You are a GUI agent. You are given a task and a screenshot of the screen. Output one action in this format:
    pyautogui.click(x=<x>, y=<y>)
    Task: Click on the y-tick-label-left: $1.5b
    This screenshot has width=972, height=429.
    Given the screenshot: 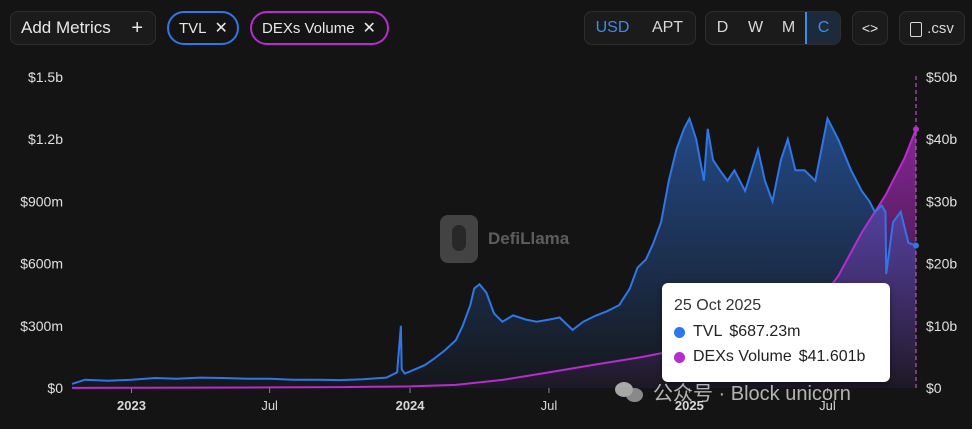 What is the action you would take?
    pyautogui.click(x=45, y=77)
    